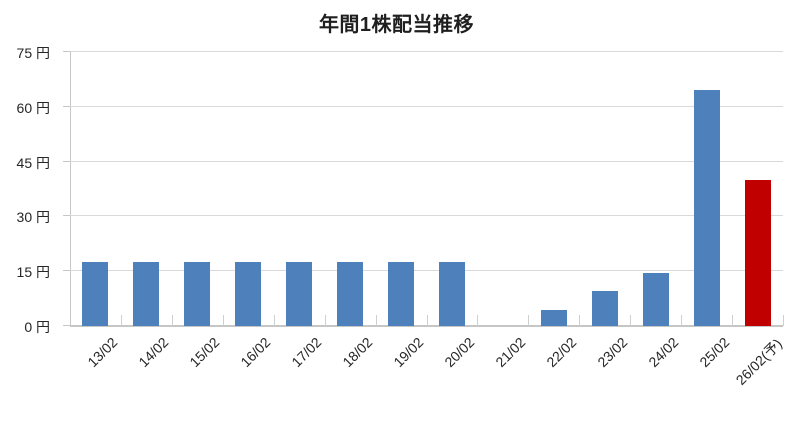 Image resolution: width=793 pixels, height=426 pixels. What do you see at coordinates (37, 327) in the screenshot?
I see `y-axis-label-0: 0 円` at bounding box center [37, 327].